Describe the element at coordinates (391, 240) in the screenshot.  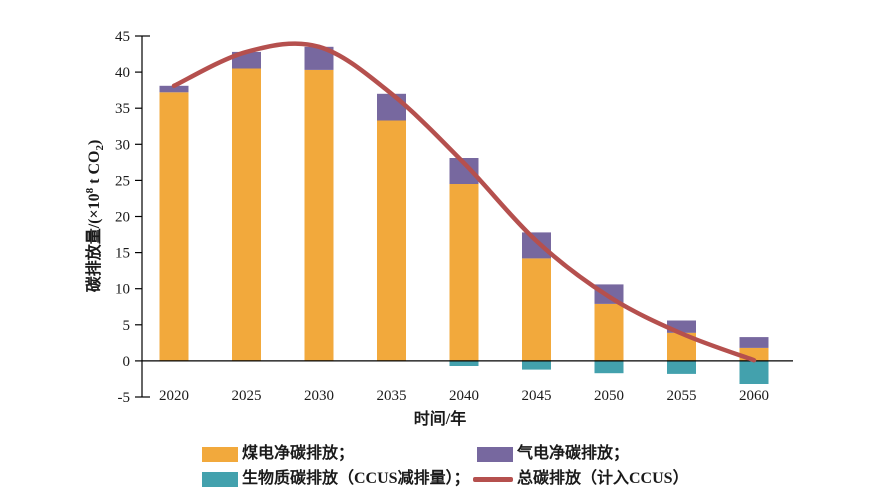
I see `bar-segment-coal-2035` at that location.